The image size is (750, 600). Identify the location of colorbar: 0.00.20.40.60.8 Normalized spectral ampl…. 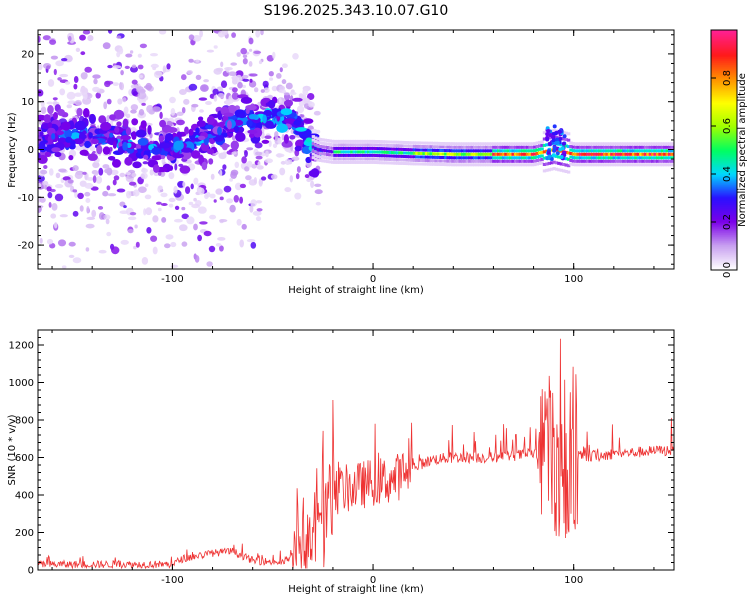
(729, 153).